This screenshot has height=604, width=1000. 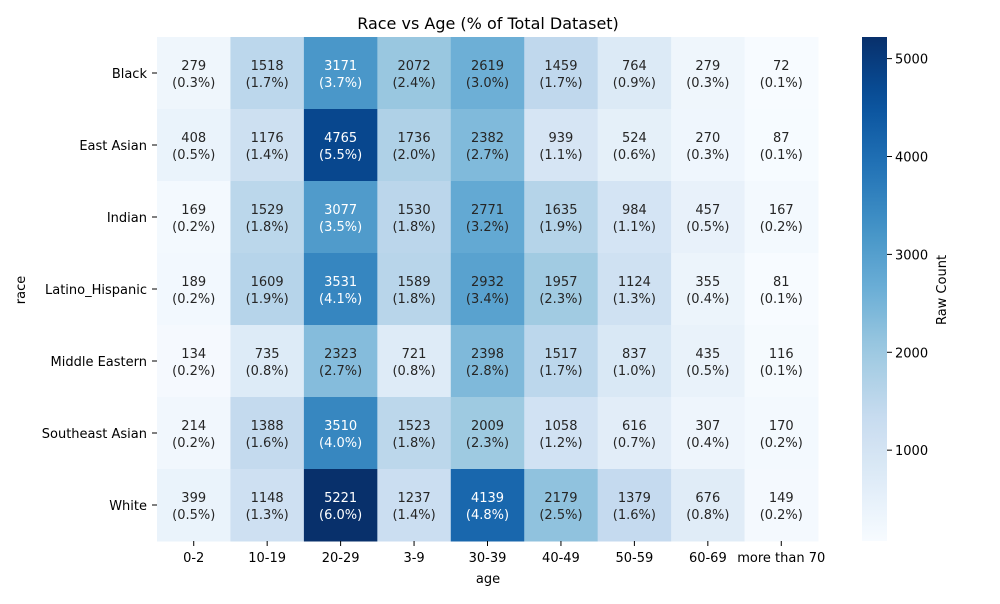 What do you see at coordinates (193, 354) in the screenshot?
I see `cell-value-label: 134` at bounding box center [193, 354].